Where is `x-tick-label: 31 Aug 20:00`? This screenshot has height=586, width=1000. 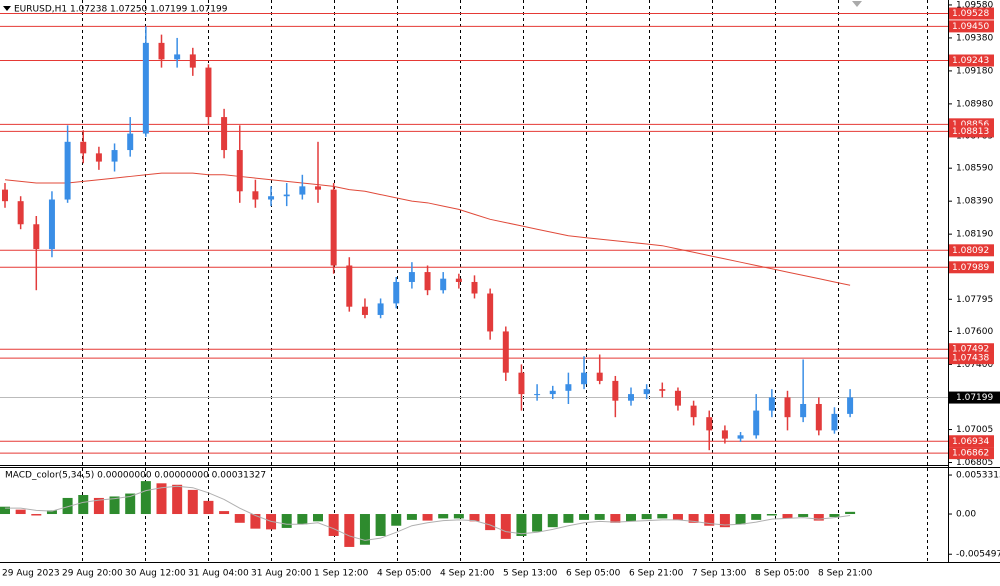
x-tick-label: 31 Aug 20:00 is located at coordinates (281, 574).